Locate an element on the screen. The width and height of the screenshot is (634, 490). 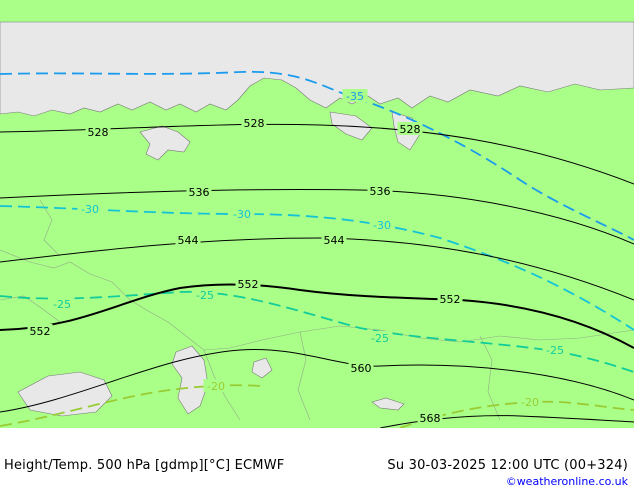
black-sea is located at coordinates (65, 394).